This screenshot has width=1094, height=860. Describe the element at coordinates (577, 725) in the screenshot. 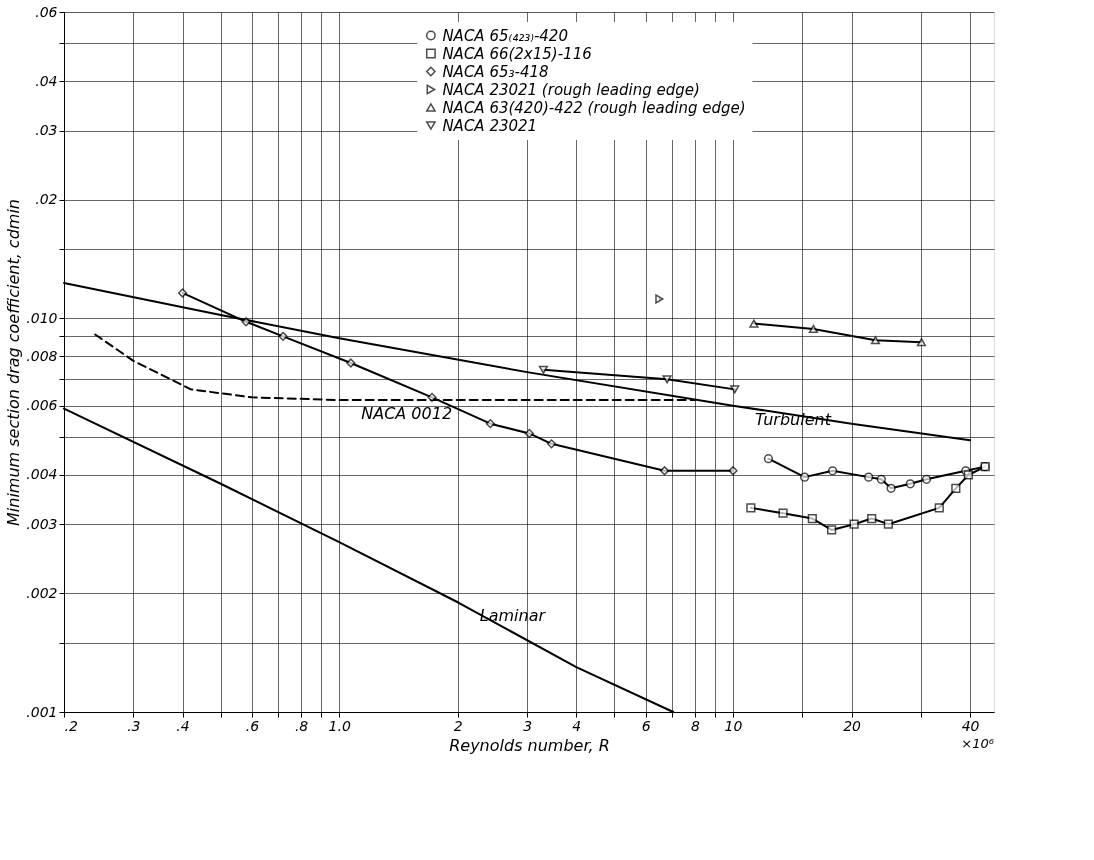

I see `x-tick-label: 4` at that location.